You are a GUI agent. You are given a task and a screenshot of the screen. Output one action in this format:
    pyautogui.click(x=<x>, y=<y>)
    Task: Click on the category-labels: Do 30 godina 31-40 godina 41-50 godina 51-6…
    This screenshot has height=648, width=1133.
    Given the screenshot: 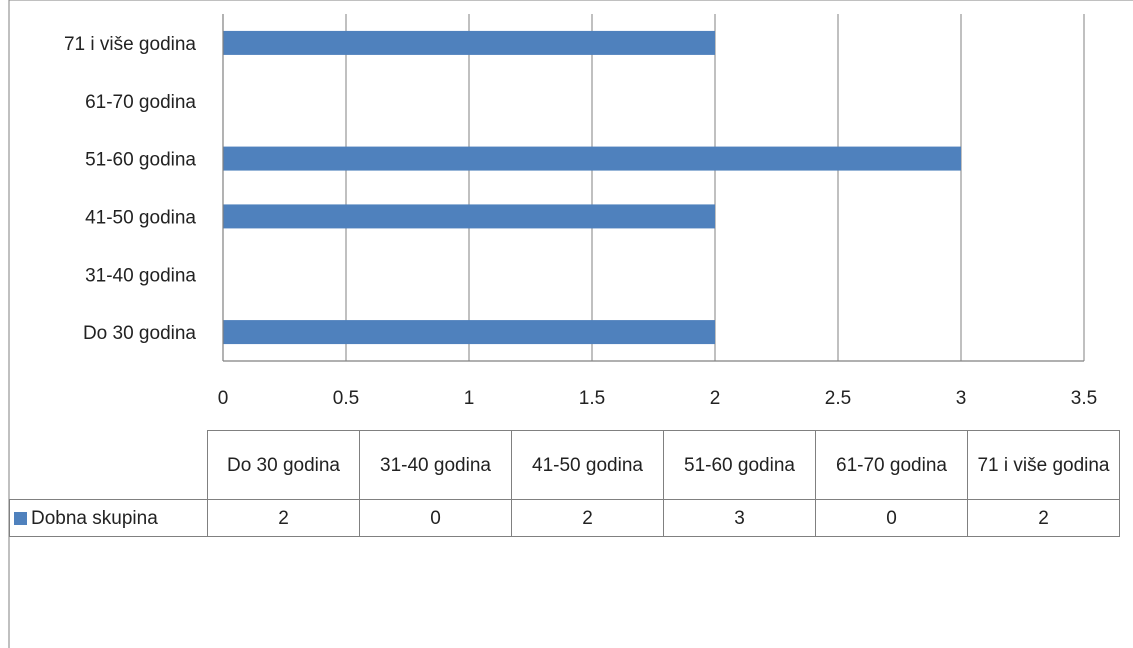 What is the action you would take?
    pyautogui.click(x=130, y=189)
    